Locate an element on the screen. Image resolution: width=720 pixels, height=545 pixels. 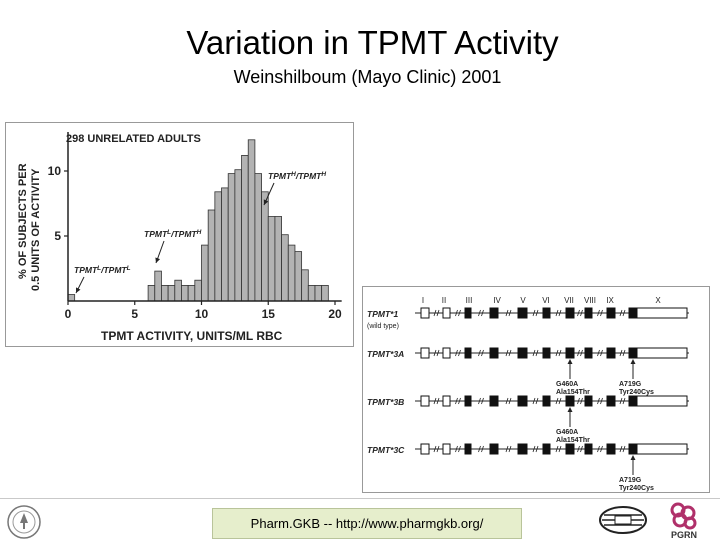
genotype-annotation: TPMTL/TPMTH is located at coordinates (173, 234).